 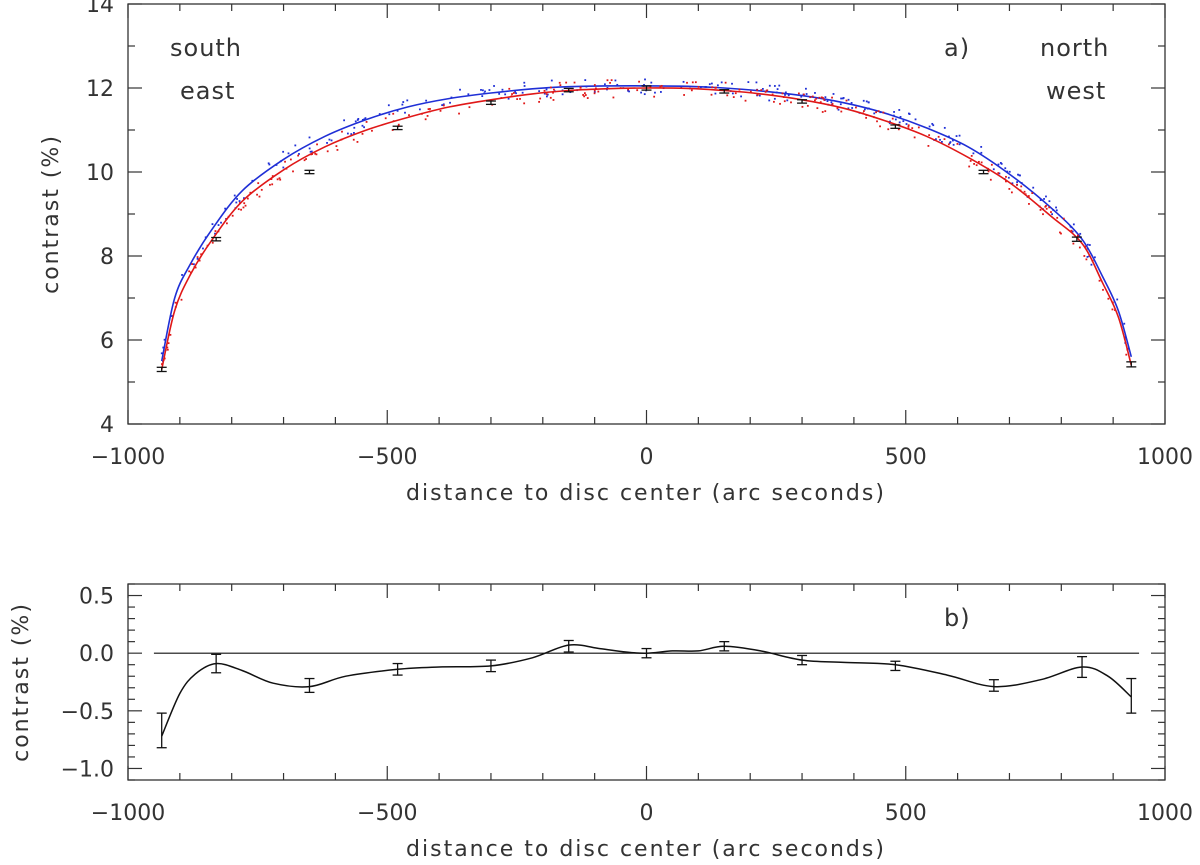 I want to click on annotation-north: north, so click(x=1074, y=48).